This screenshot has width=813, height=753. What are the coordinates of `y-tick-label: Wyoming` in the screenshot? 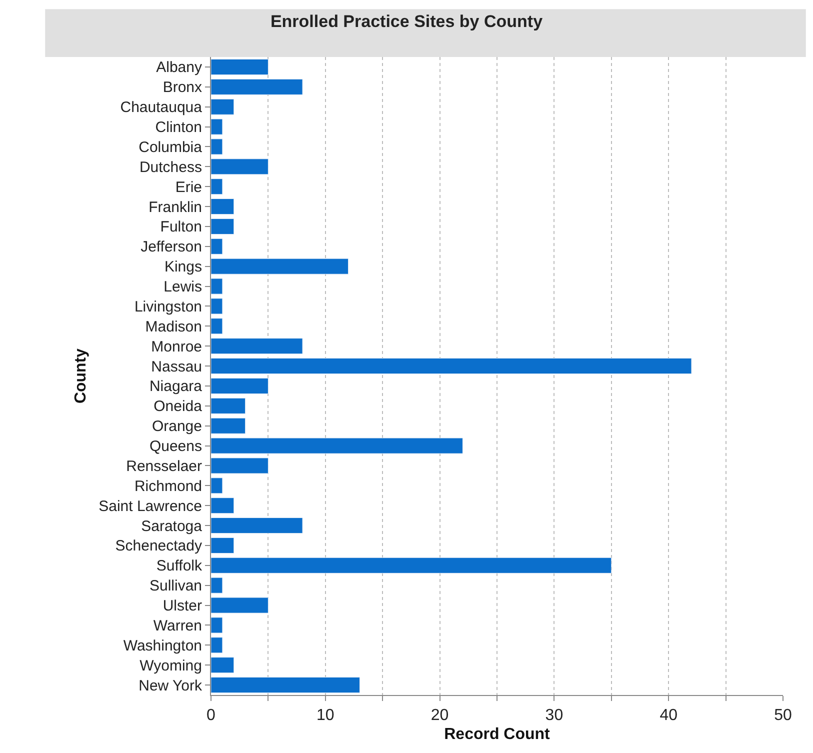 It's located at (171, 665).